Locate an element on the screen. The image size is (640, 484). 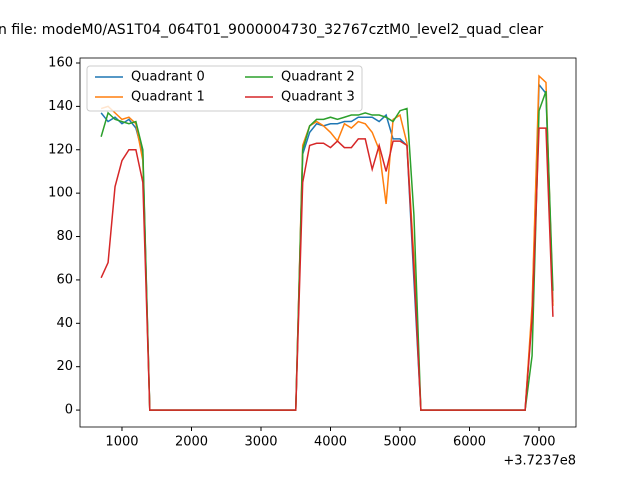
legend-label: Quadrant 3 is located at coordinates (318, 97).